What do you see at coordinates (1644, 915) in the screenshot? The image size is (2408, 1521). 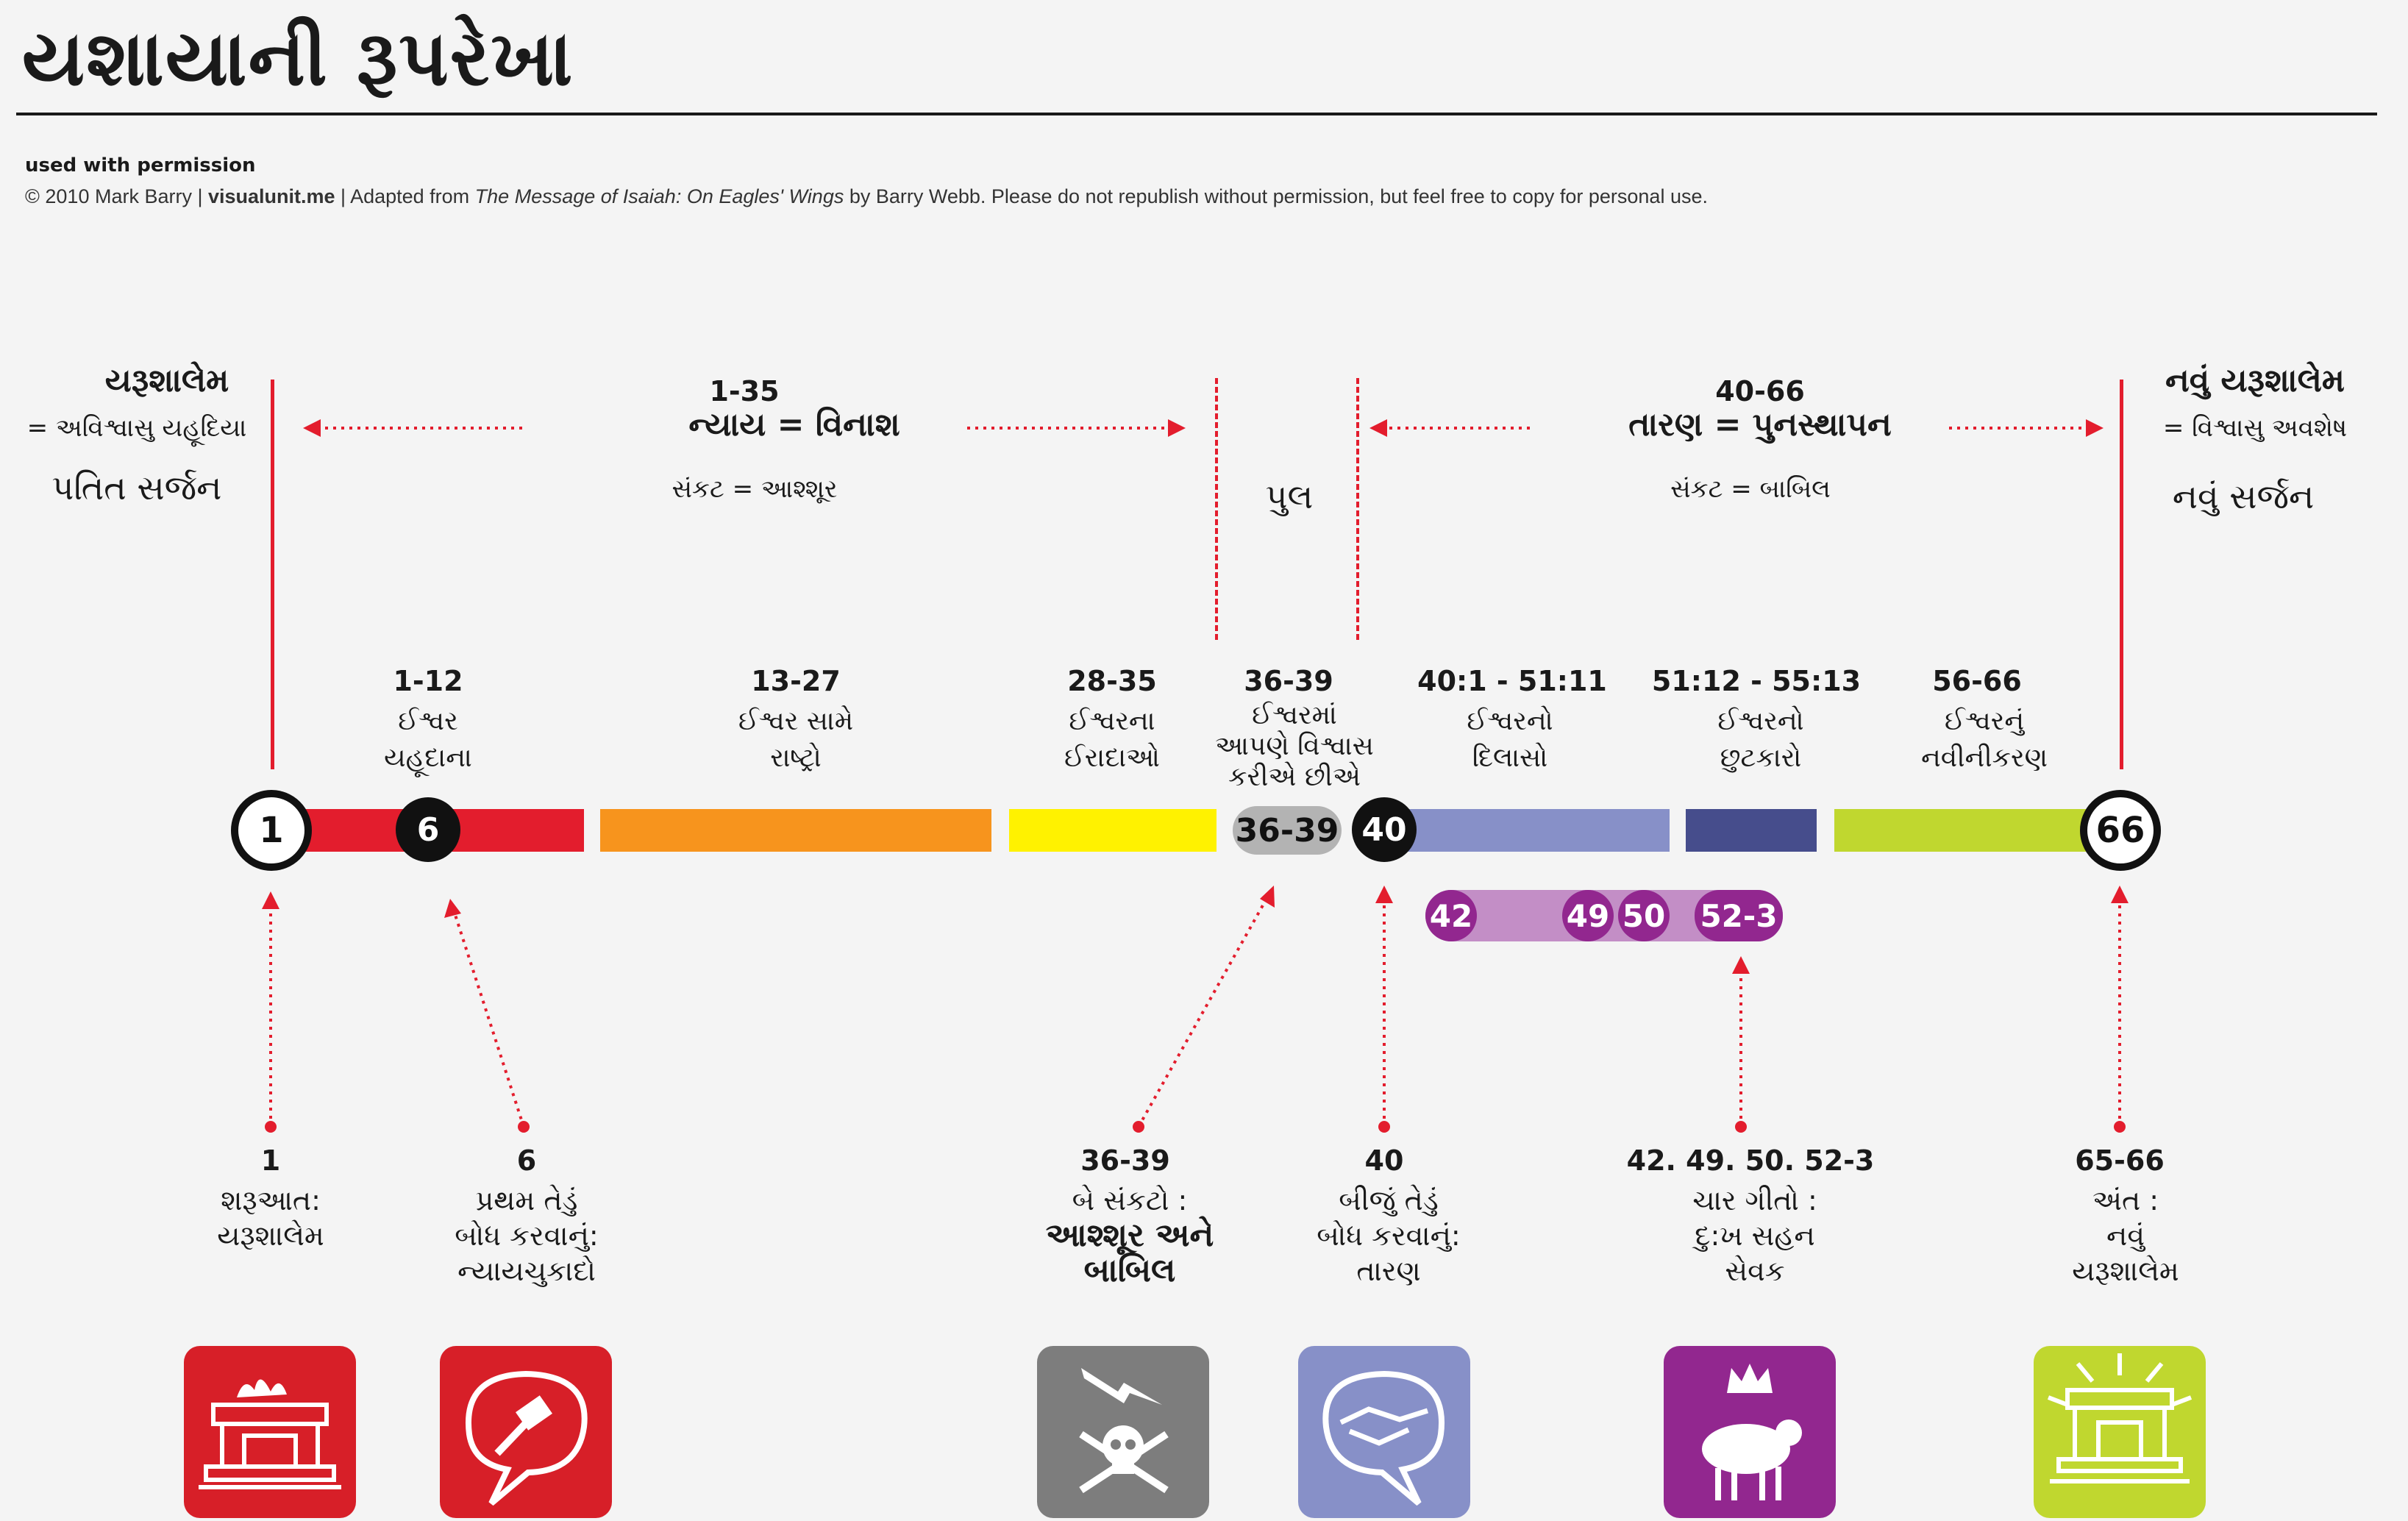 I see `subnode-50: 50` at bounding box center [1644, 915].